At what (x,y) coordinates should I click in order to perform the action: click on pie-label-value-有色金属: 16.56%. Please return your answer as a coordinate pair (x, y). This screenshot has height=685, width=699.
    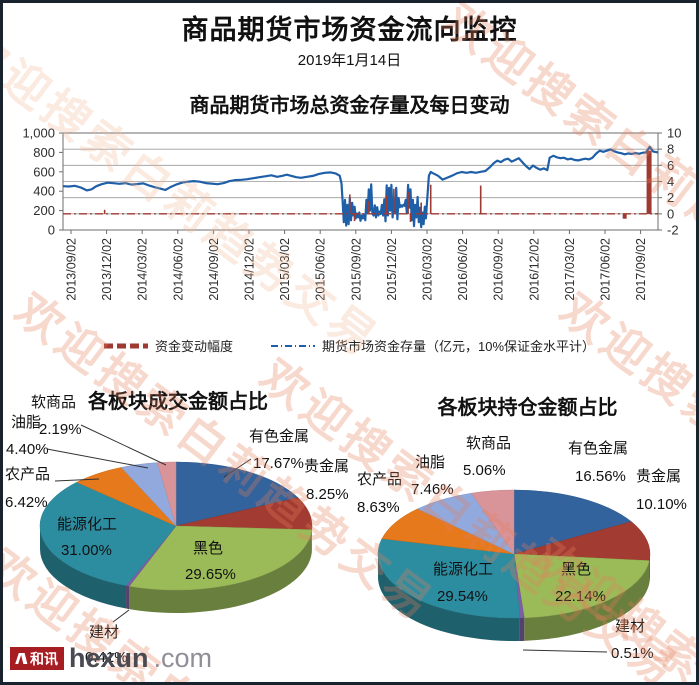
    Looking at the image, I should click on (600, 476).